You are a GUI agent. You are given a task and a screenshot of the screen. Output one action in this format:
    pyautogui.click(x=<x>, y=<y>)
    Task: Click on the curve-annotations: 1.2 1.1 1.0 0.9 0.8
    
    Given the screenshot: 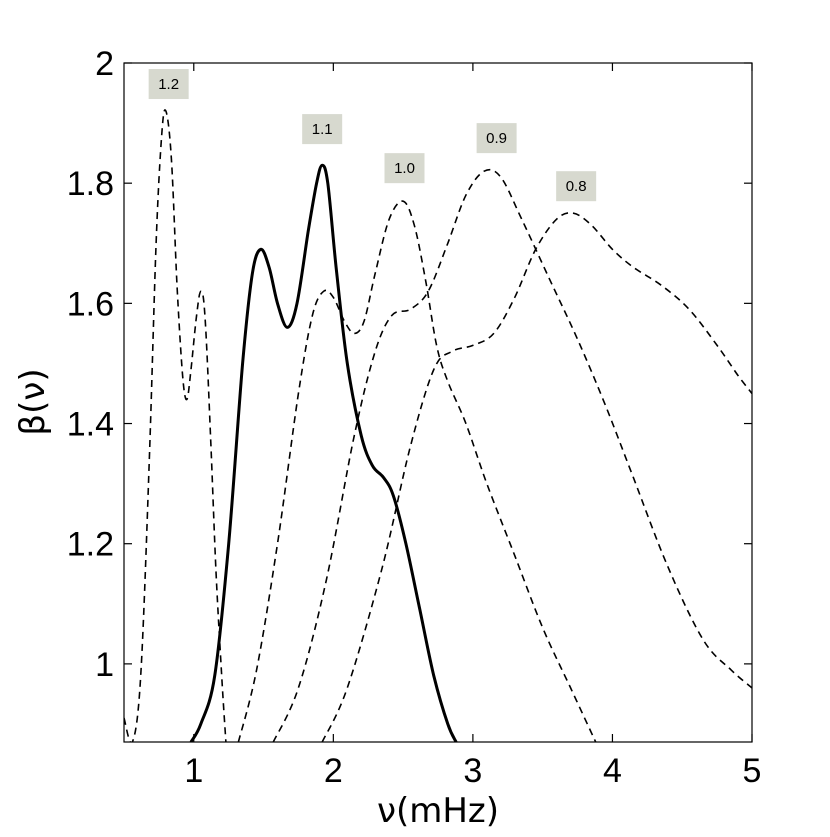 What is the action you would take?
    pyautogui.click(x=372, y=135)
    